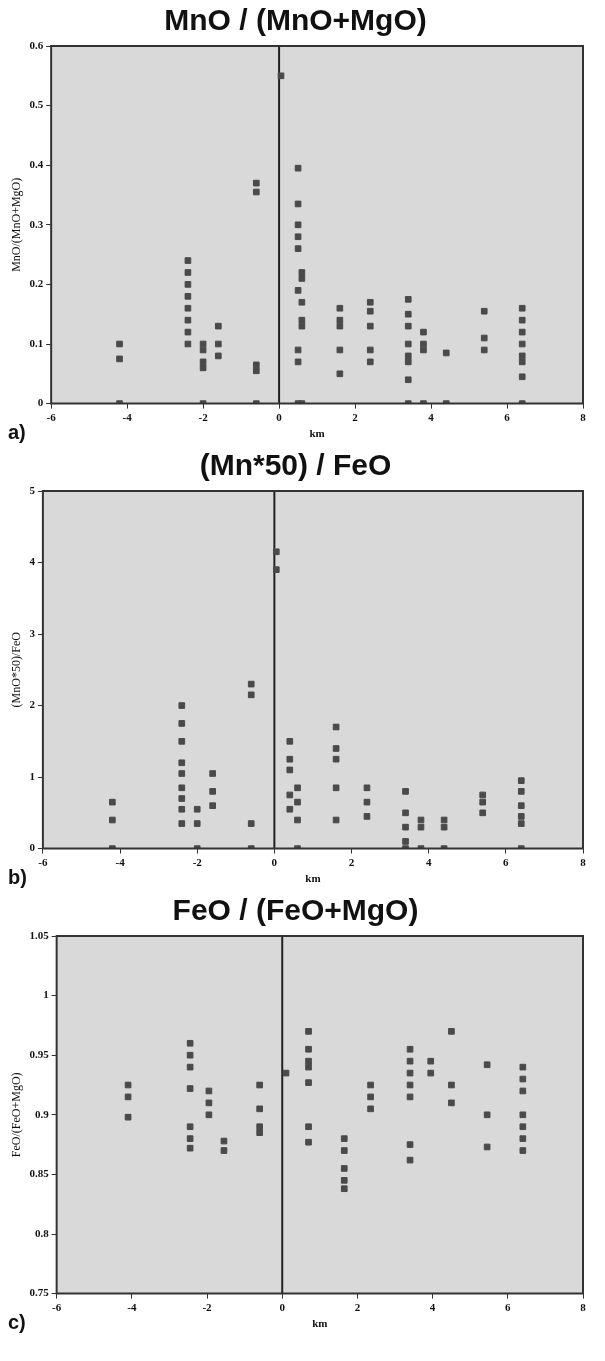 The width and height of the screenshot is (605, 1361). What do you see at coordinates (39, 1292) in the screenshot?
I see `y-tick-label: 0.75` at bounding box center [39, 1292].